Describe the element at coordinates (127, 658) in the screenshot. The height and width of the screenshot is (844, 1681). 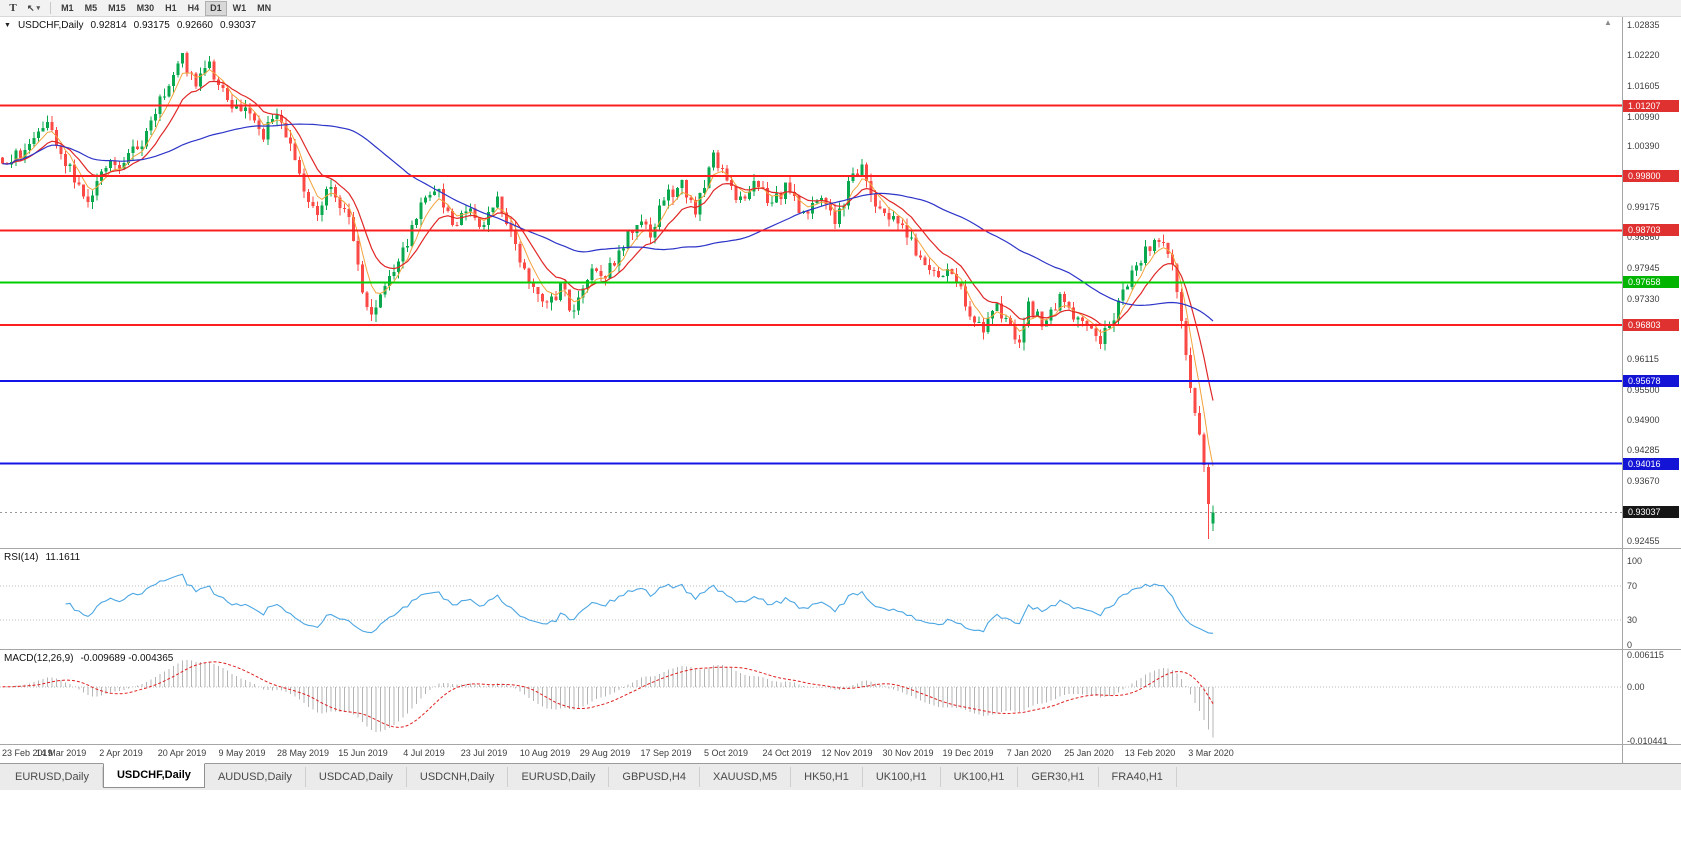
I see `macd-values: -0.009689 -0.004365` at that location.